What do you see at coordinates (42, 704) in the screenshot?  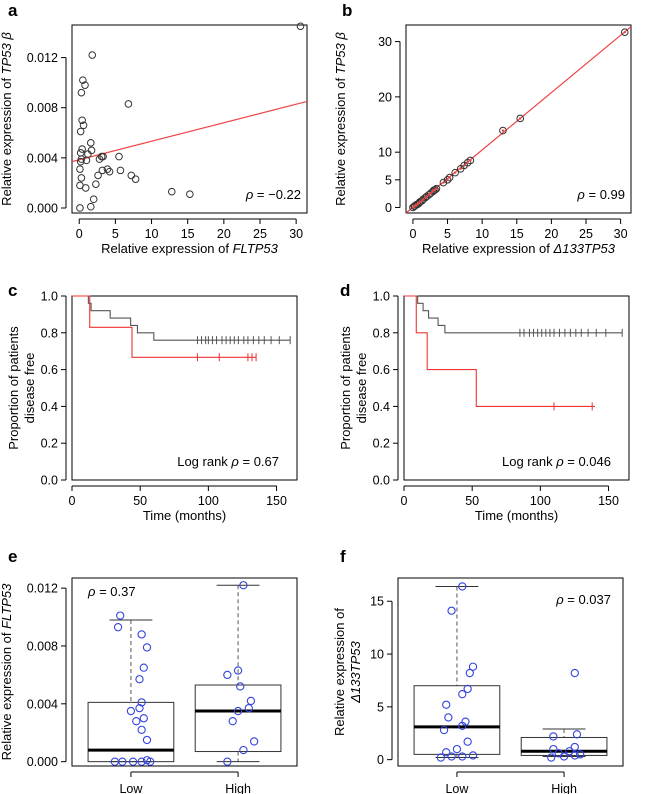 I see `y-tick-label-e: 0.004` at bounding box center [42, 704].